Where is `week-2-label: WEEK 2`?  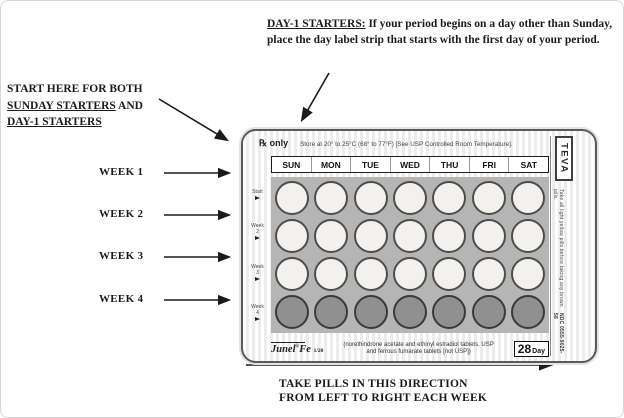
week-2-label: WEEK 2 is located at coordinates (121, 214).